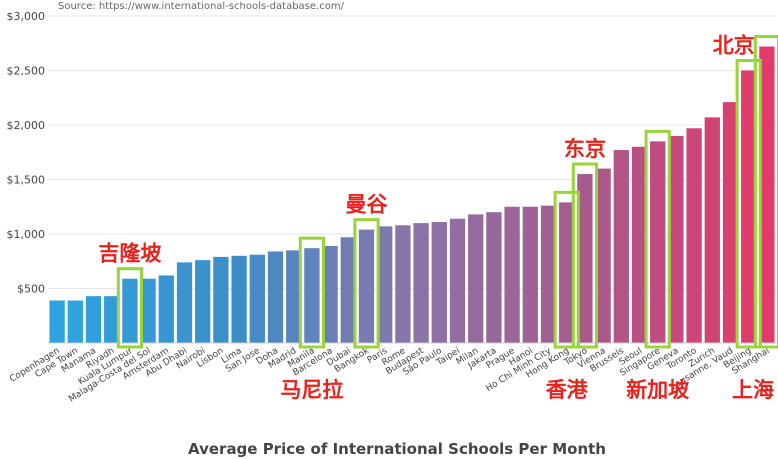 This screenshot has height=459, width=778. Describe the element at coordinates (348, 290) in the screenshot. I see `bar-dubai` at that location.